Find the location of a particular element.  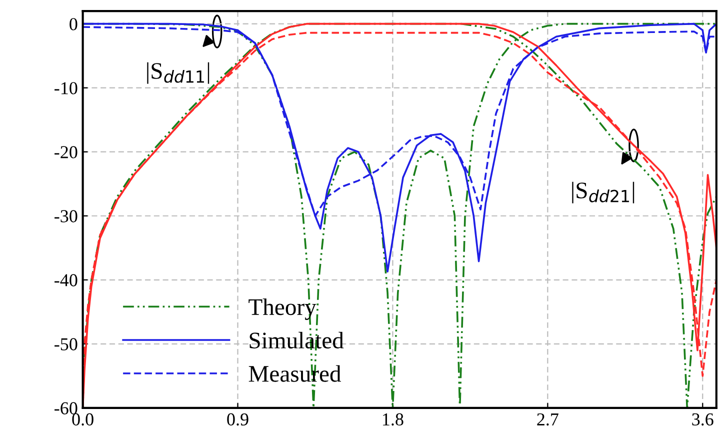

x-tick-label: 1.8 is located at coordinates (393, 419).